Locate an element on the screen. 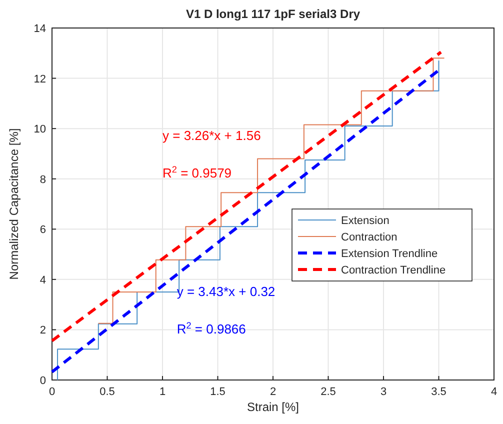 The image size is (503, 424). y-tick-label: 10 is located at coordinates (40, 130).